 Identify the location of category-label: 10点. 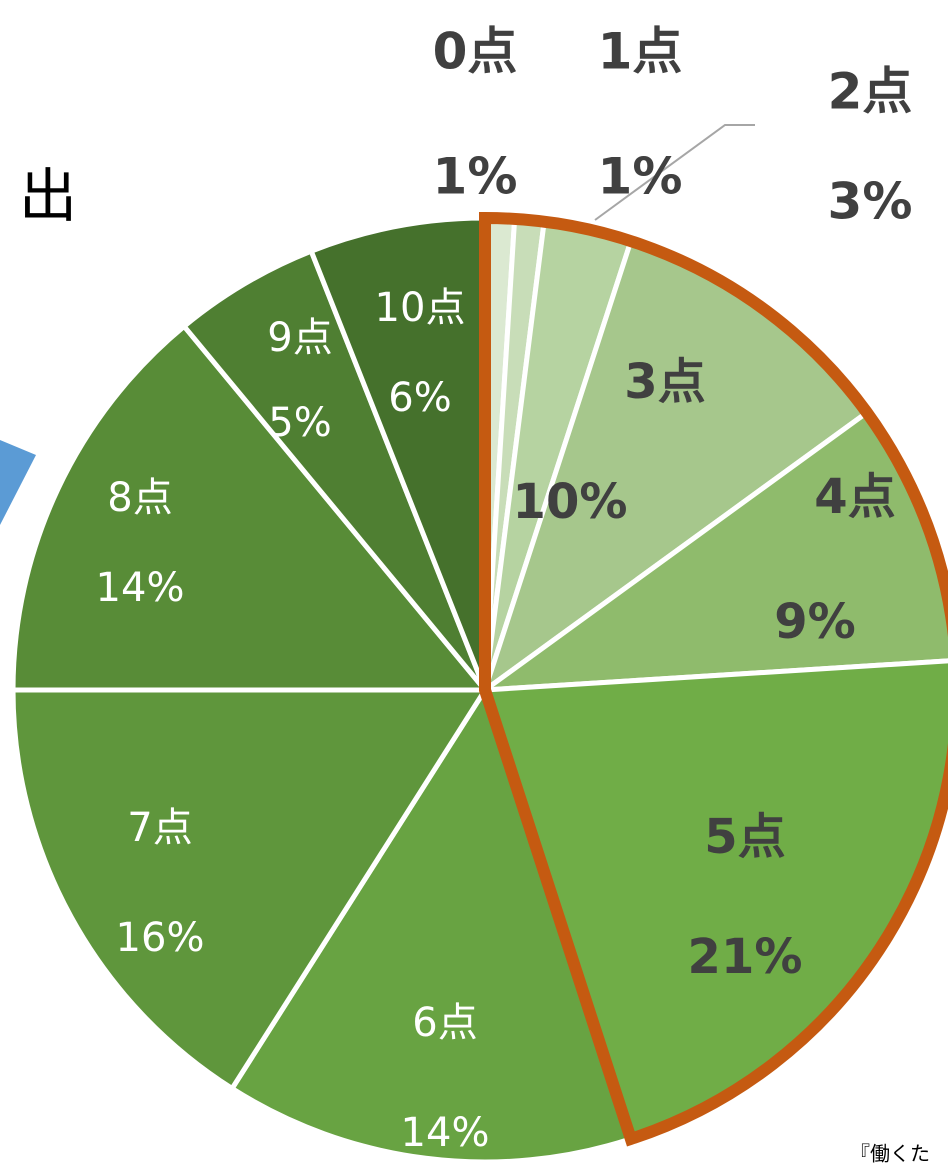
(420, 308).